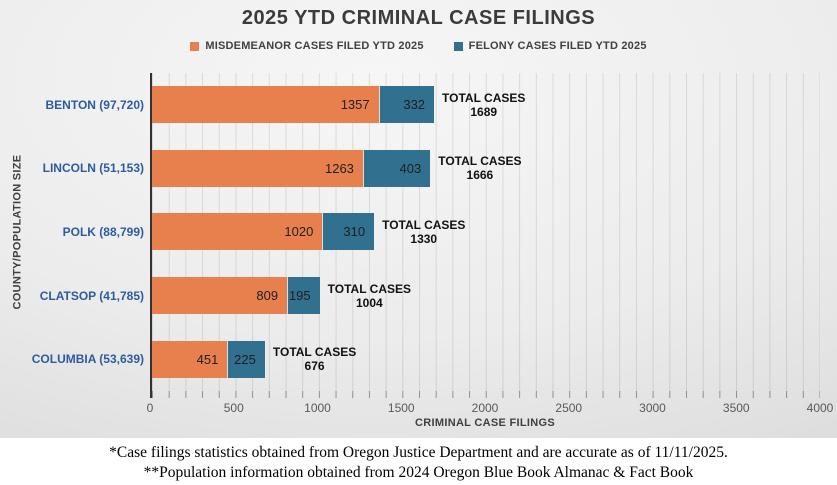 The width and height of the screenshot is (837, 485). I want to click on felony-segment: 225, so click(246, 359).